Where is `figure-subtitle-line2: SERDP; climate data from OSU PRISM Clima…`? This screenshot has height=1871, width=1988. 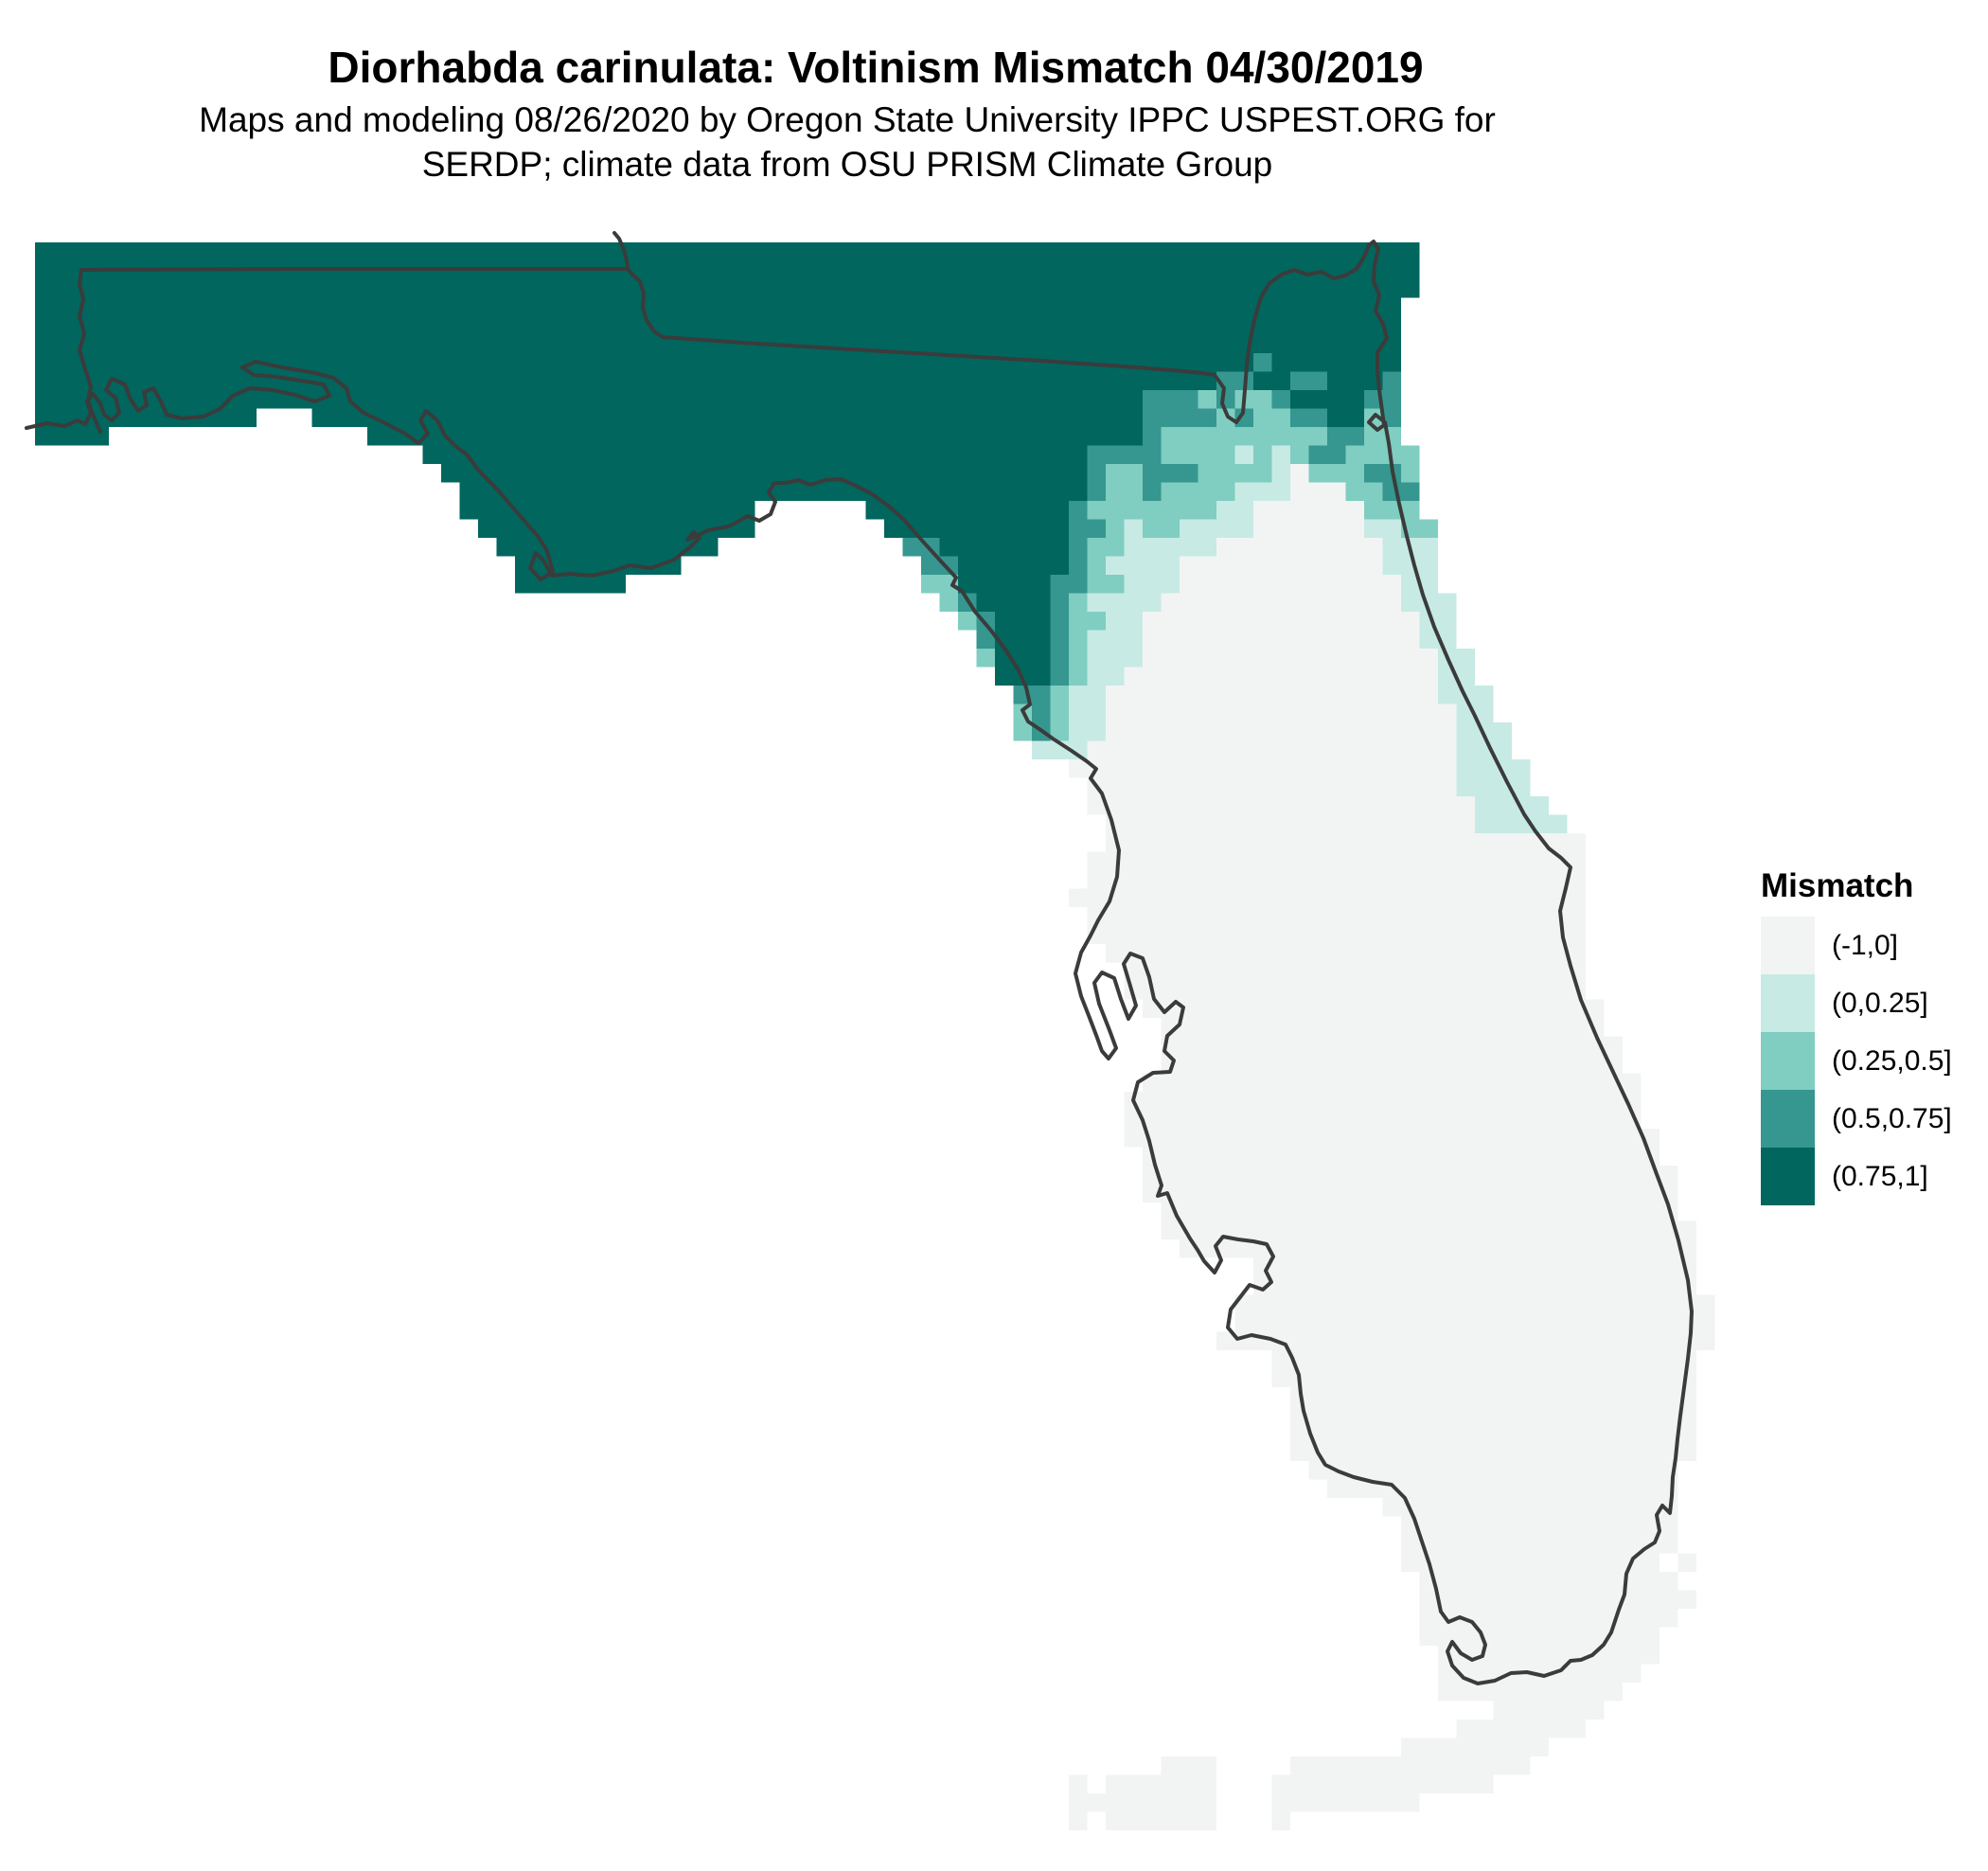 figure-subtitle-line2: SERDP; climate data from OSU PRISM Clima… is located at coordinates (847, 164).